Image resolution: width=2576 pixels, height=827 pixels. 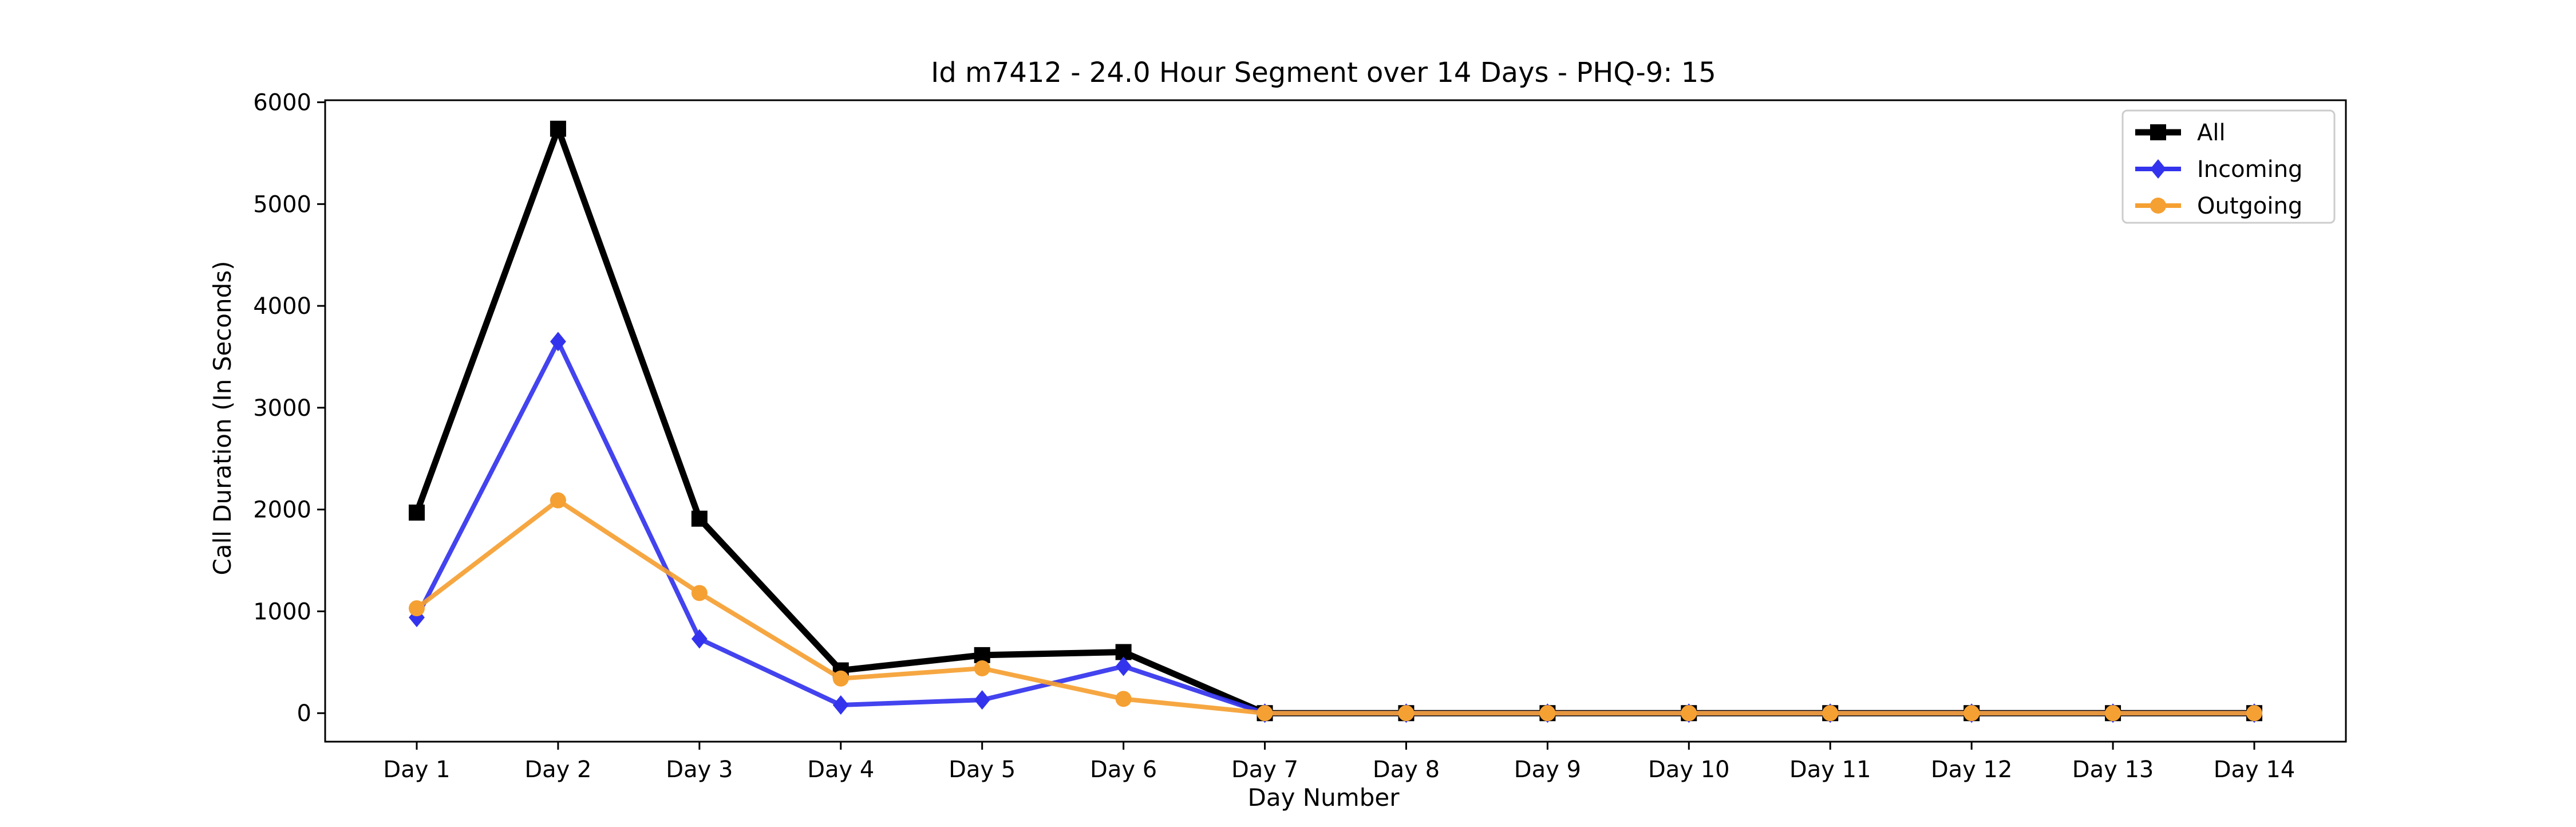 What do you see at coordinates (2180, 133) in the screenshot?
I see `legend-item-all: All` at bounding box center [2180, 133].